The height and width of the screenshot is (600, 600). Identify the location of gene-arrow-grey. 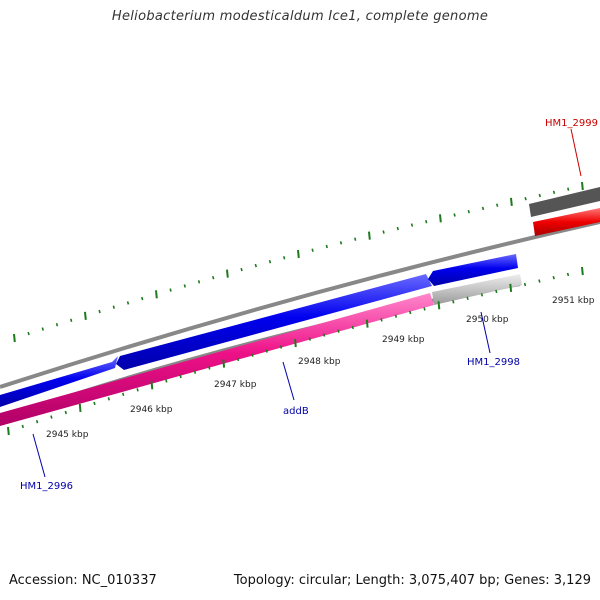
(477, 289).